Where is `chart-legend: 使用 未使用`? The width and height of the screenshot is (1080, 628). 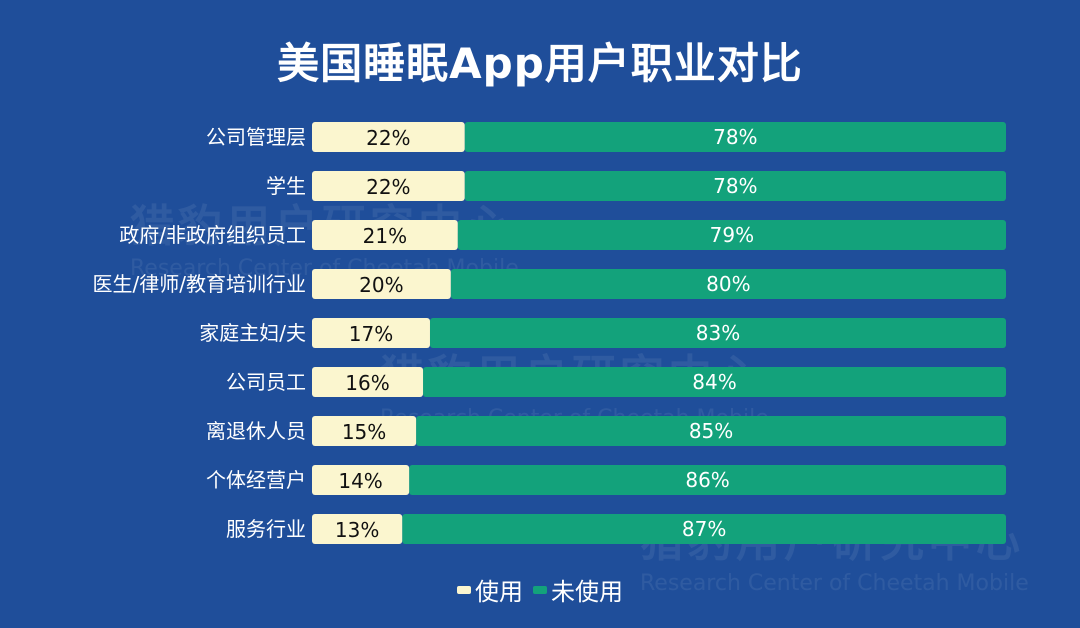 chart-legend: 使用 未使用 is located at coordinates (540, 589).